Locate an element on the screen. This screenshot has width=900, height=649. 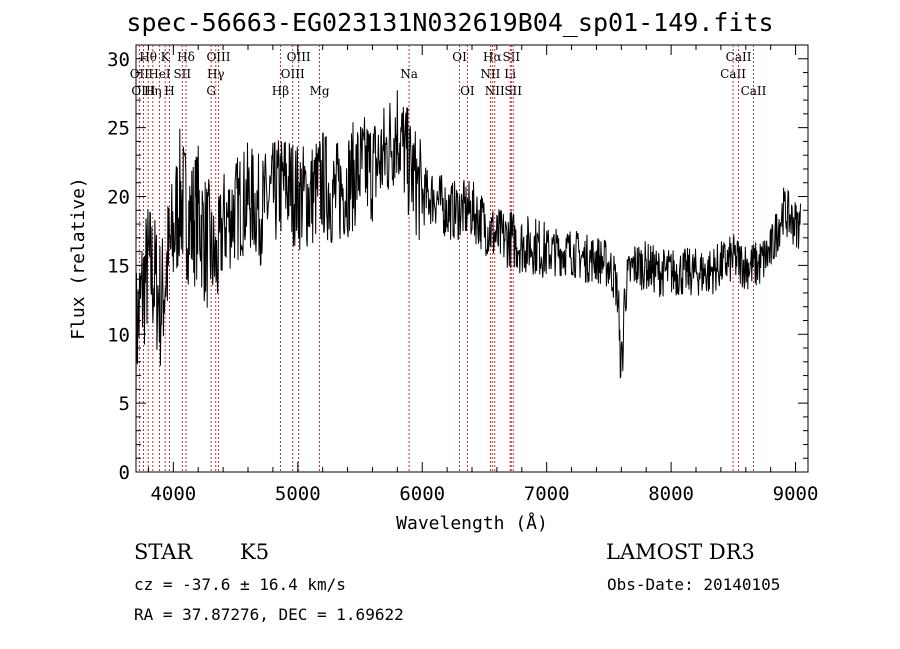
spectral-line-label: Hγ is located at coordinates (216, 74).